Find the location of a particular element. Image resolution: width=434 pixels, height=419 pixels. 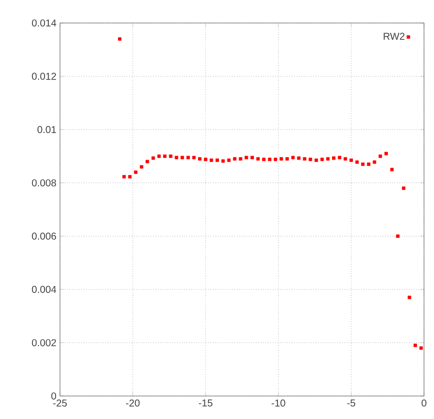

x-tick-label: -20 is located at coordinates (133, 403).